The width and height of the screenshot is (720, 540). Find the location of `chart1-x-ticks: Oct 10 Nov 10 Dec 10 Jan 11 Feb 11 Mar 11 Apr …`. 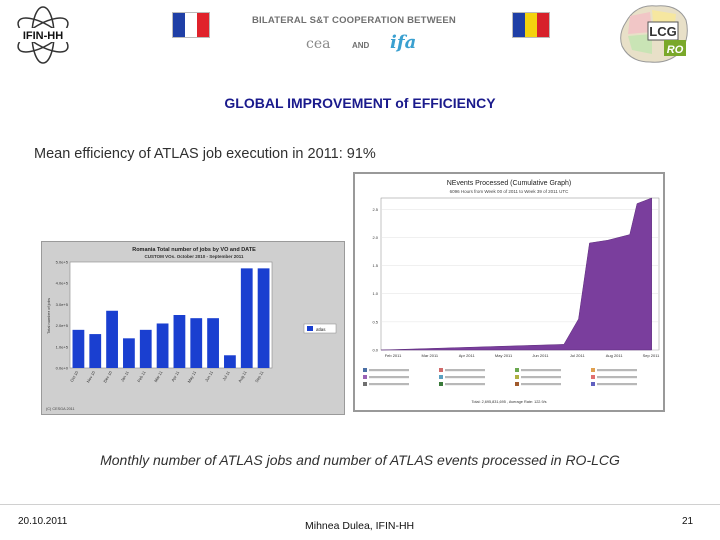

chart1-x-ticks: Oct 10 Nov 10 Dec 10 Jan 11 Feb 11 Mar 11 Apr … is located at coordinates (167, 376).